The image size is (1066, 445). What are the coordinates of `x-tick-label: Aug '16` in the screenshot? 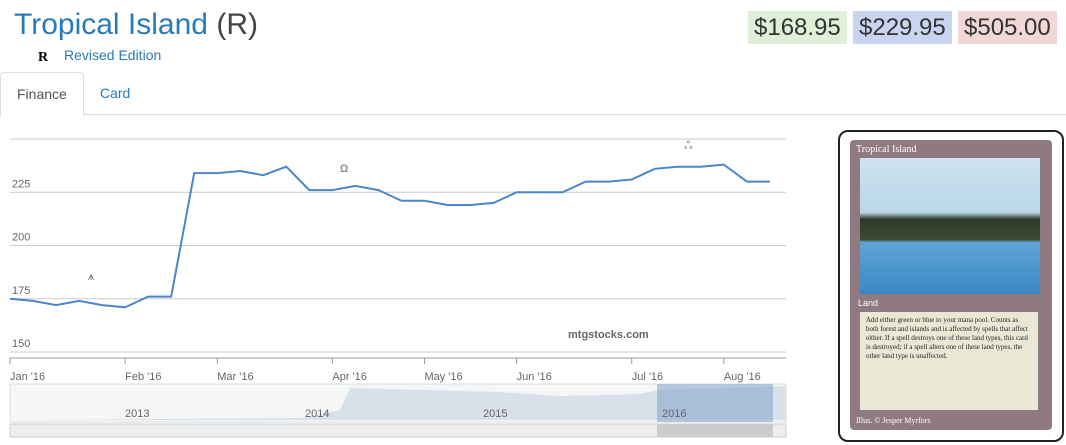 It's located at (742, 377).